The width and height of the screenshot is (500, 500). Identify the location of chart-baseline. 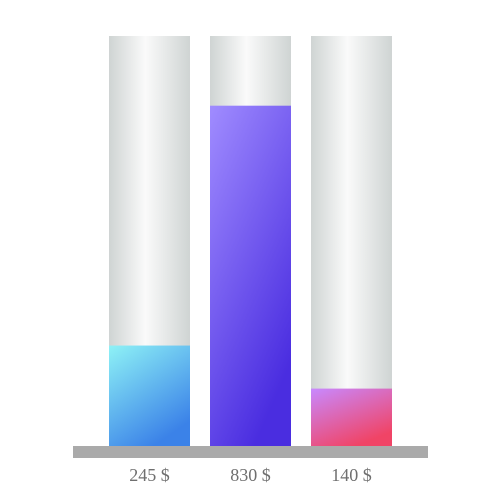
(250, 452).